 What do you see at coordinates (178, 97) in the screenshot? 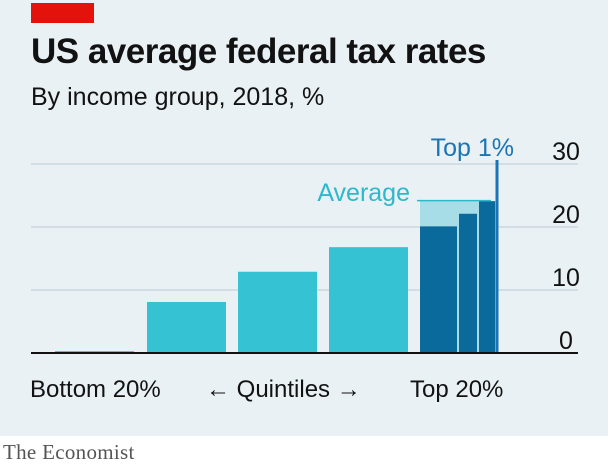
I see `chart-subtitle: By income group, 2018, %` at bounding box center [178, 97].